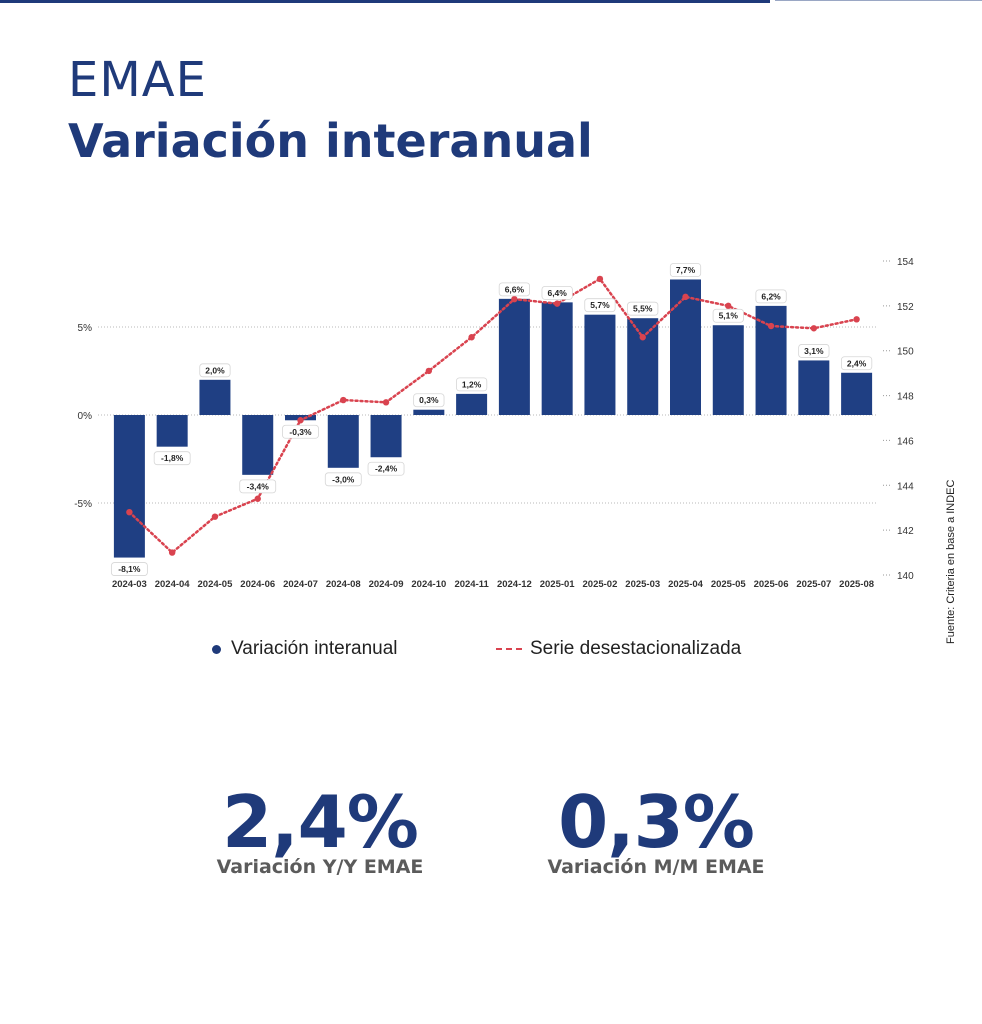 This screenshot has width=982, height=1024. I want to click on kpi-yoy: 2,4% Variación Y/Y EMAE, so click(320, 829).